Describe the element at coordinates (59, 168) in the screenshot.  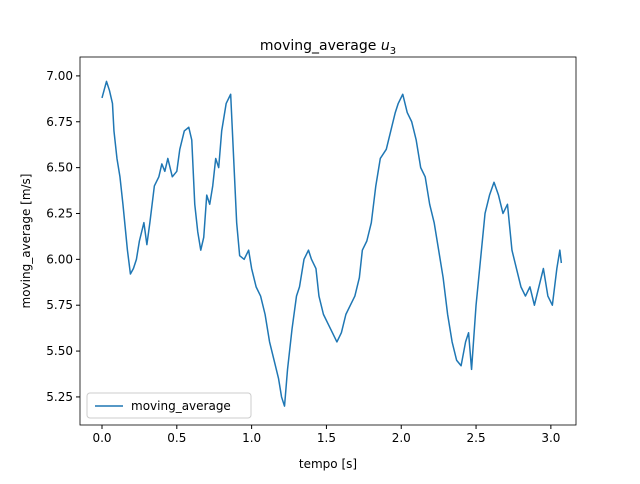
I see `y-tick-label: 6.50` at that location.